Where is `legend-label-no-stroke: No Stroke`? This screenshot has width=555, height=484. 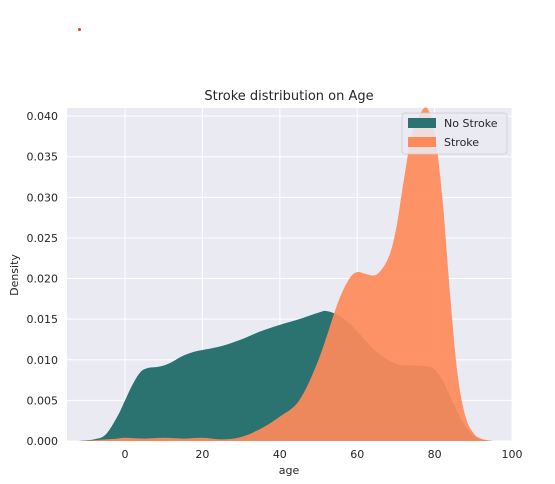 legend-label-no-stroke: No Stroke is located at coordinates (471, 123).